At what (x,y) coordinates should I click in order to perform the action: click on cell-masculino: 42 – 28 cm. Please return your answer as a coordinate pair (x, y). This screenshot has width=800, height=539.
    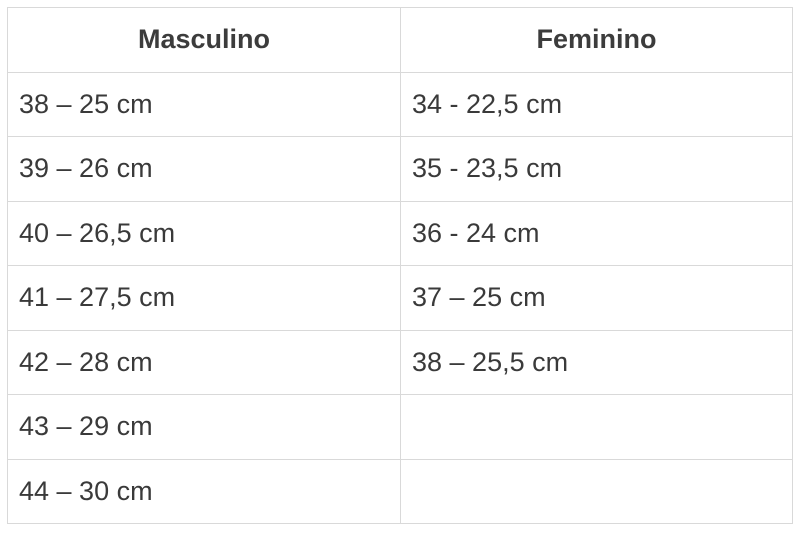
    Looking at the image, I should click on (204, 362).